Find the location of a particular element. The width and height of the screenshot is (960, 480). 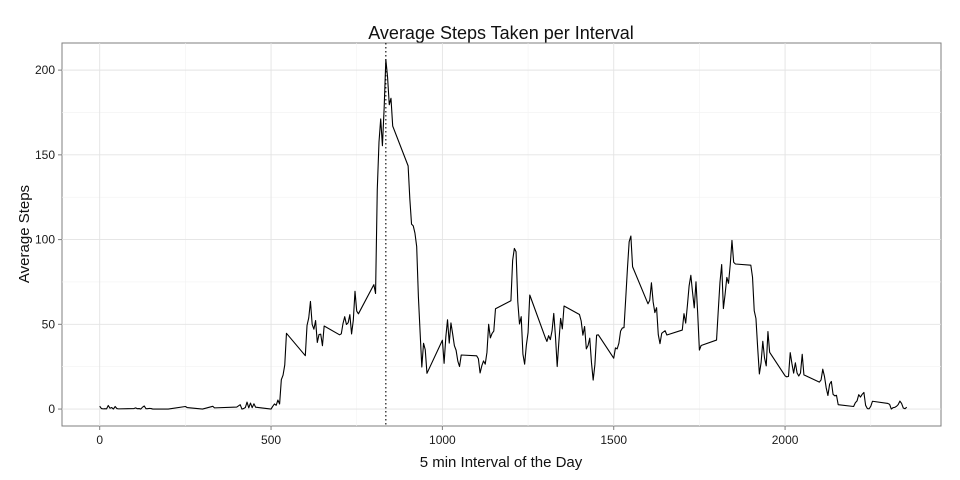

x-tick-label: 2000 is located at coordinates (785, 440).